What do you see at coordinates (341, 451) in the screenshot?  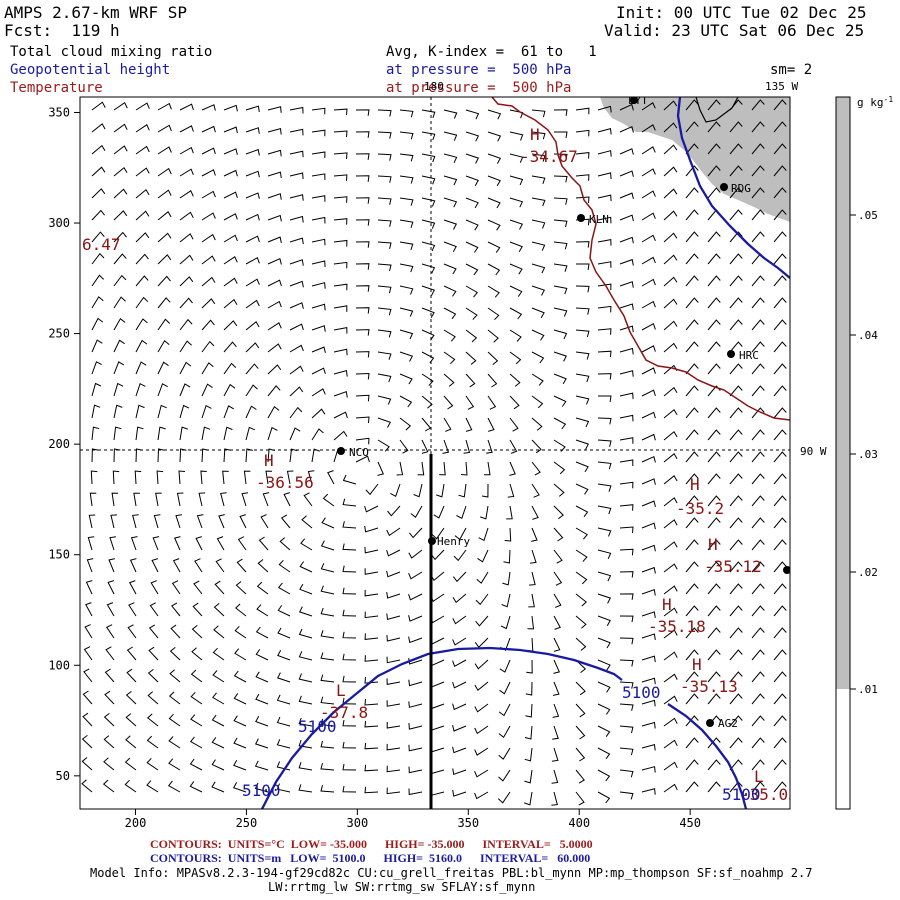 I see `station-nco-dot` at bounding box center [341, 451].